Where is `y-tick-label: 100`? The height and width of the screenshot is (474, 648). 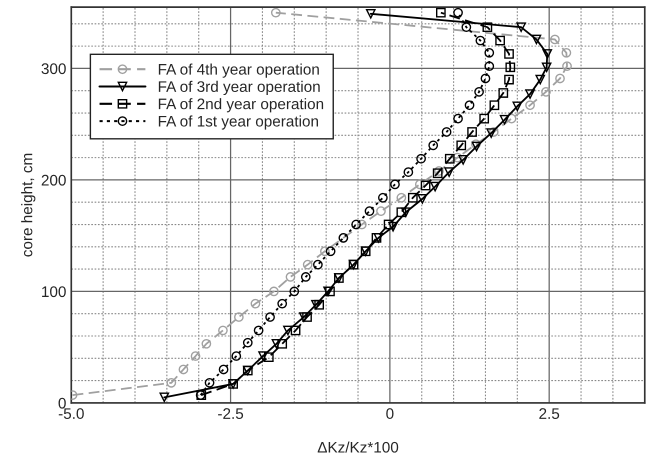 y-tick-label: 100 is located at coordinates (54, 292).